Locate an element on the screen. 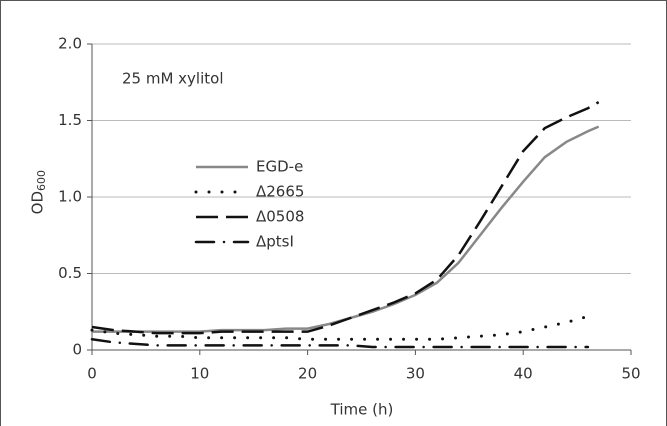  x-tick-label: 50 is located at coordinates (630, 374).